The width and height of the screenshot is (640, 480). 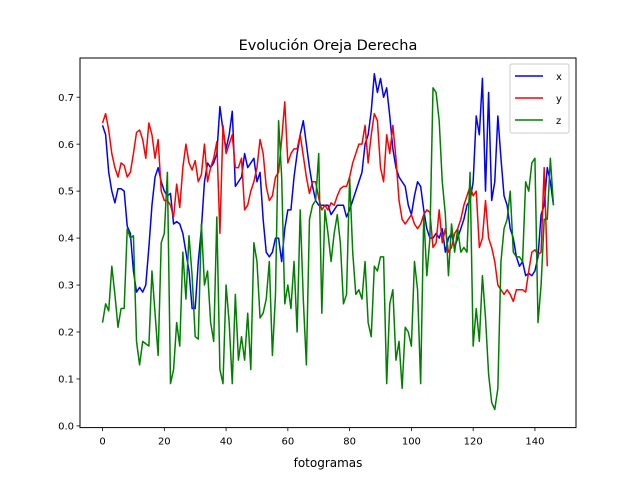 What do you see at coordinates (66, 98) in the screenshot?
I see `y-tick-label: 0.7` at bounding box center [66, 98].